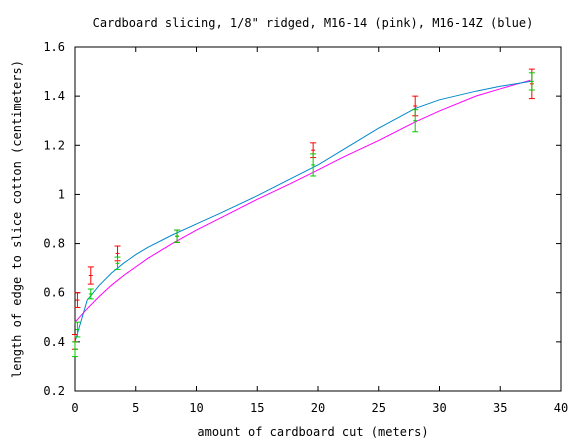 The image size is (580, 440). What do you see at coordinates (54, 47) in the screenshot?
I see `y-tick-label: 1.6` at bounding box center [54, 47].